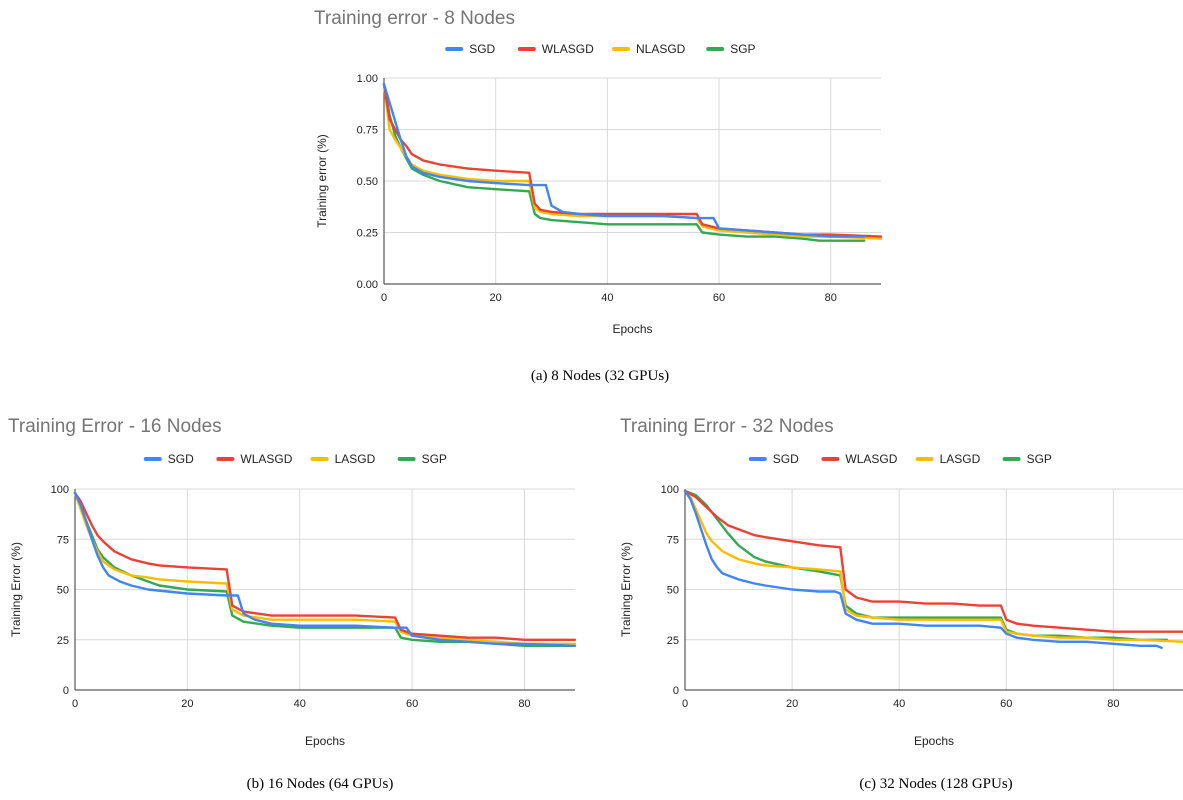 The image size is (1183, 800). Describe the element at coordinates (600, 376) in the screenshot. I see `caption-8-nodes: (a) 8 Nodes (32 GPUs)` at that location.